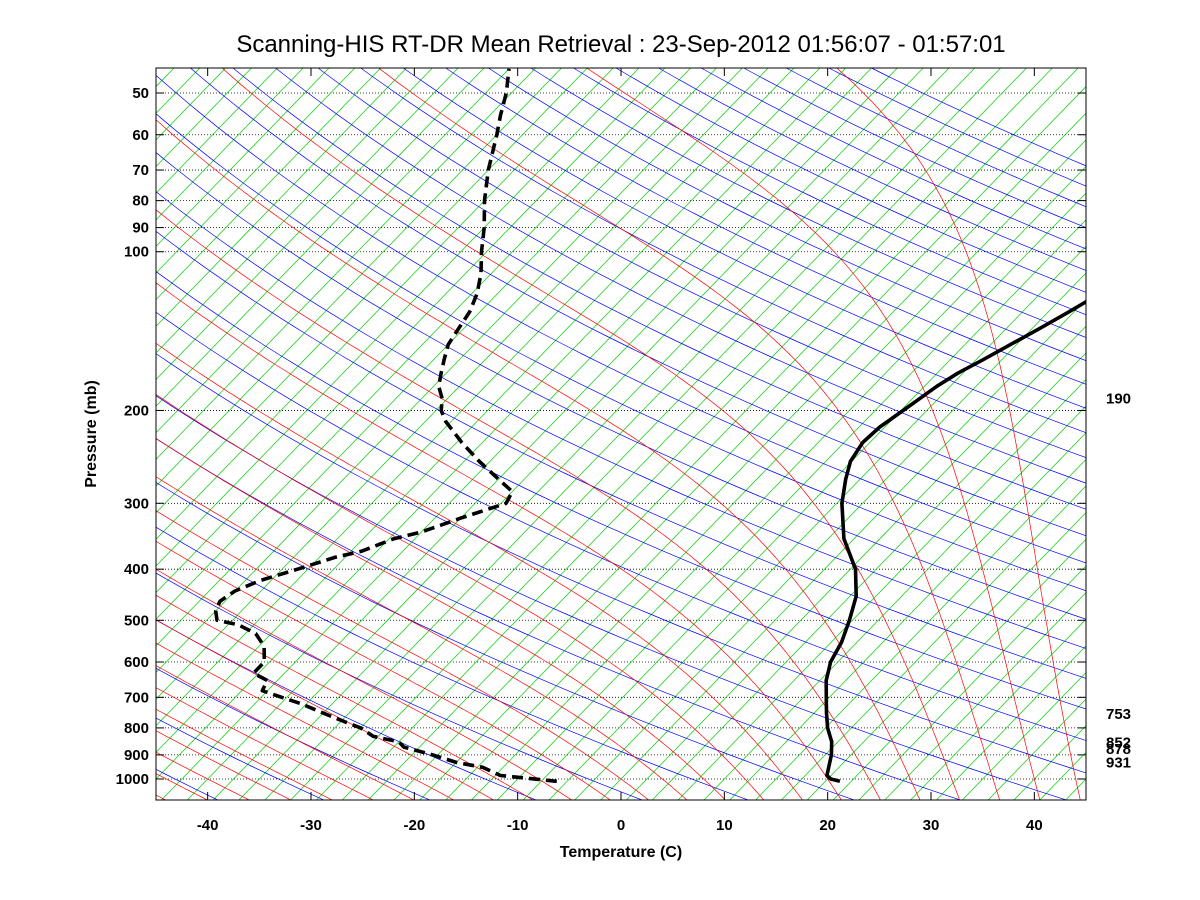 The image size is (1200, 900). I want to click on right-pressure-label: 878, so click(1118, 749).